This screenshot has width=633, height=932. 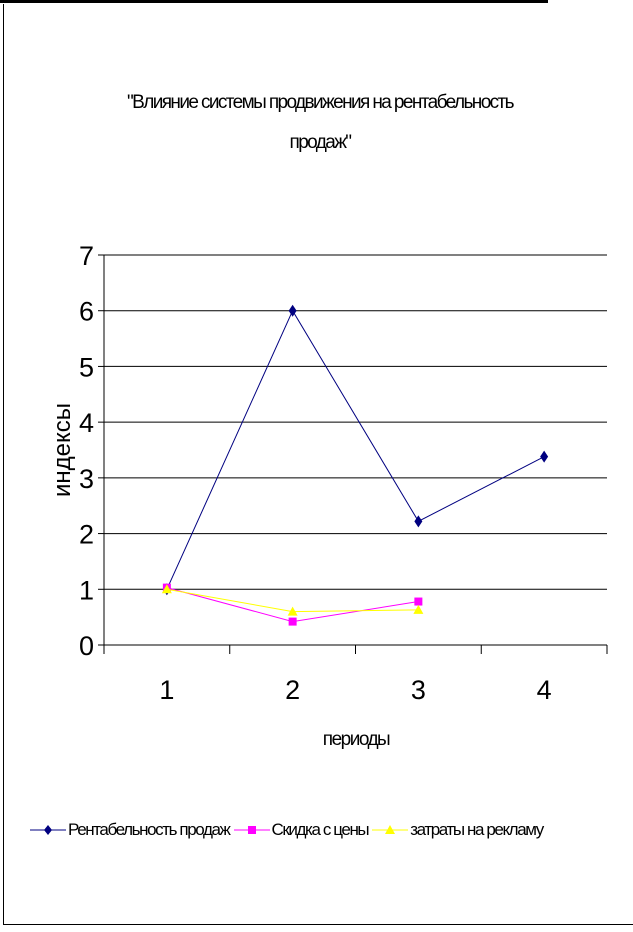 What do you see at coordinates (544, 690) in the screenshot?
I see `x-tick-label: 4` at bounding box center [544, 690].